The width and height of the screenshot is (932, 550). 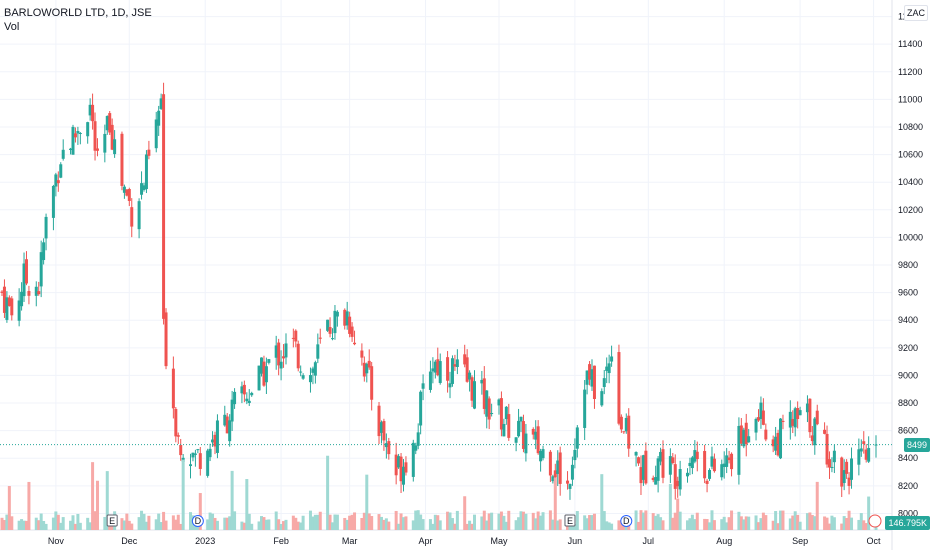 I want to click on volume-label: Vol, so click(x=12, y=27).